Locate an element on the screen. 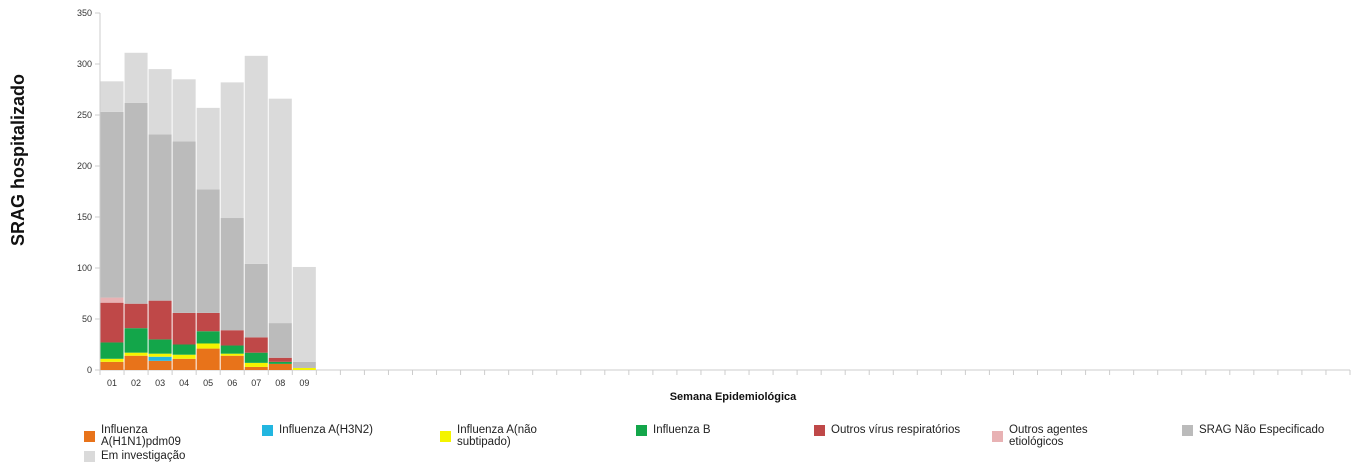  x-tick-label: 09 is located at coordinates (304, 383).